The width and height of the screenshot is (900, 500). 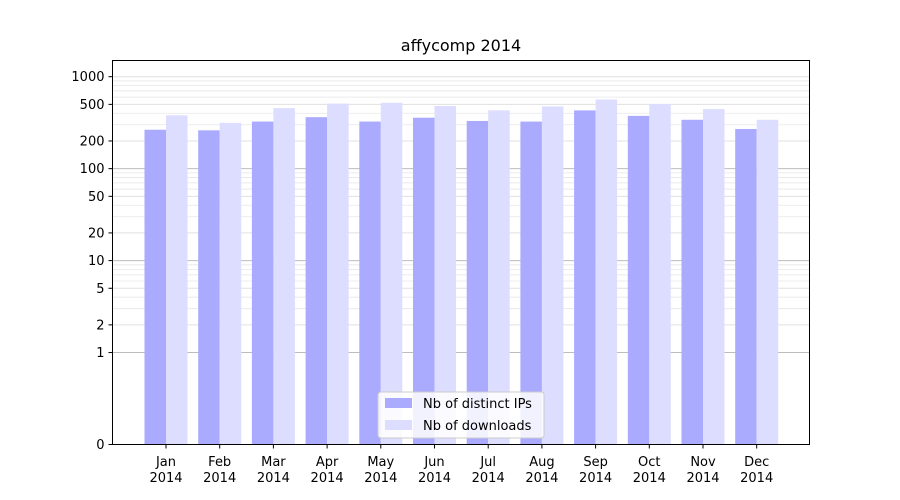 I want to click on y-tick-label: 1000, so click(x=87, y=77).